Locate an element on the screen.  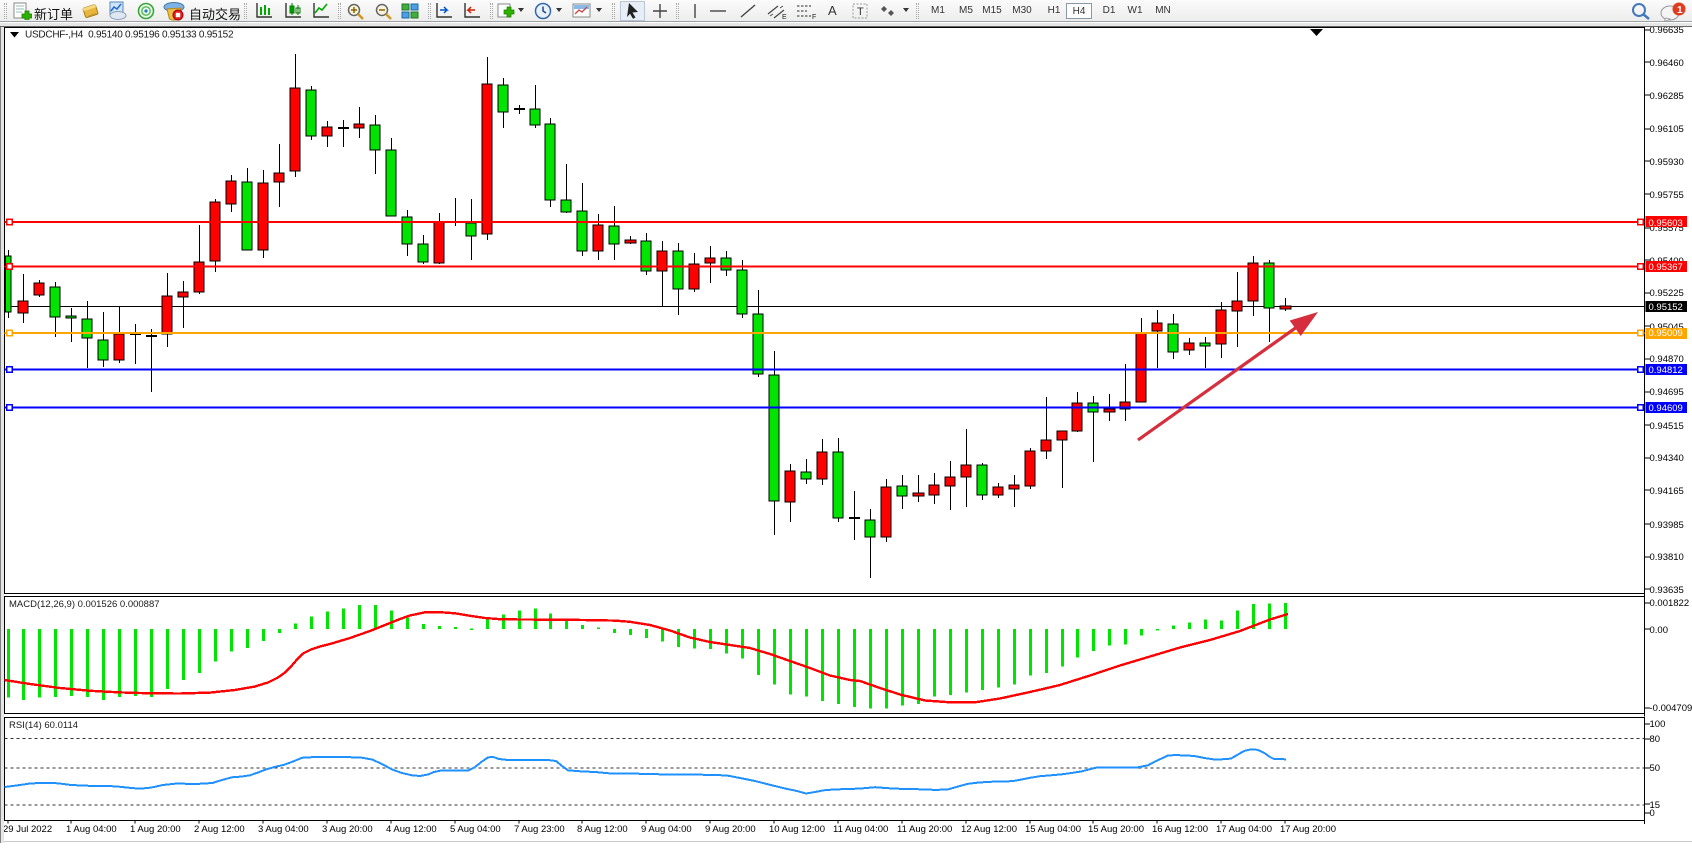
svg-text: 10 Aug 12:00 is located at coordinates (797, 829).